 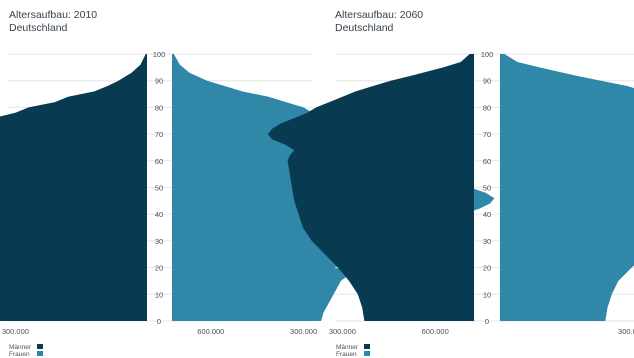 I want to click on chart-title-2060: Altersaufbau: 2060 Deutschland, so click(x=379, y=22).